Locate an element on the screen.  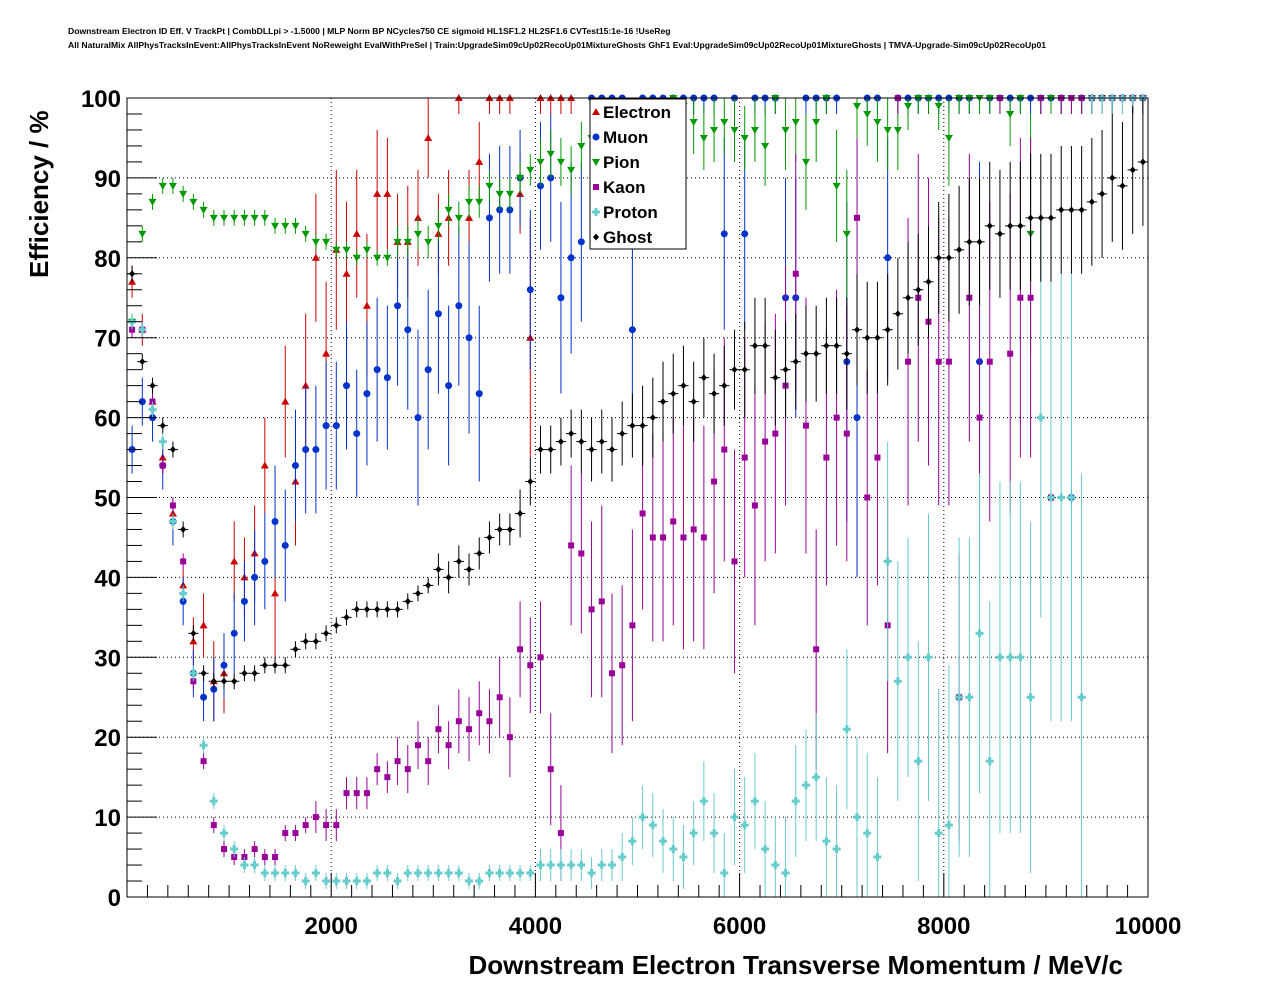
legend-label-electron: Electron is located at coordinates (637, 112).